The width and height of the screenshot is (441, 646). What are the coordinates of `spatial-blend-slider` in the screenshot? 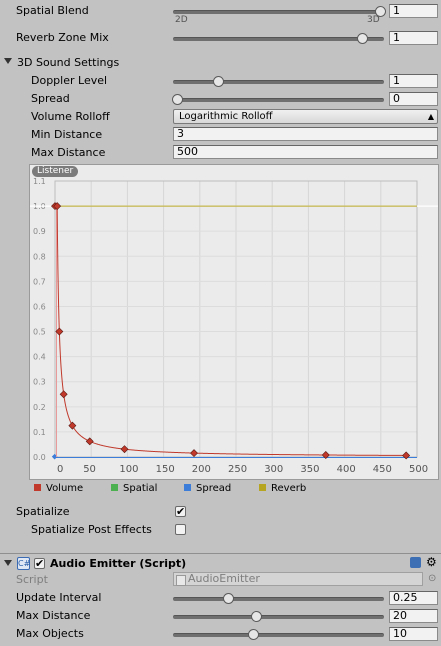 It's located at (278, 12).